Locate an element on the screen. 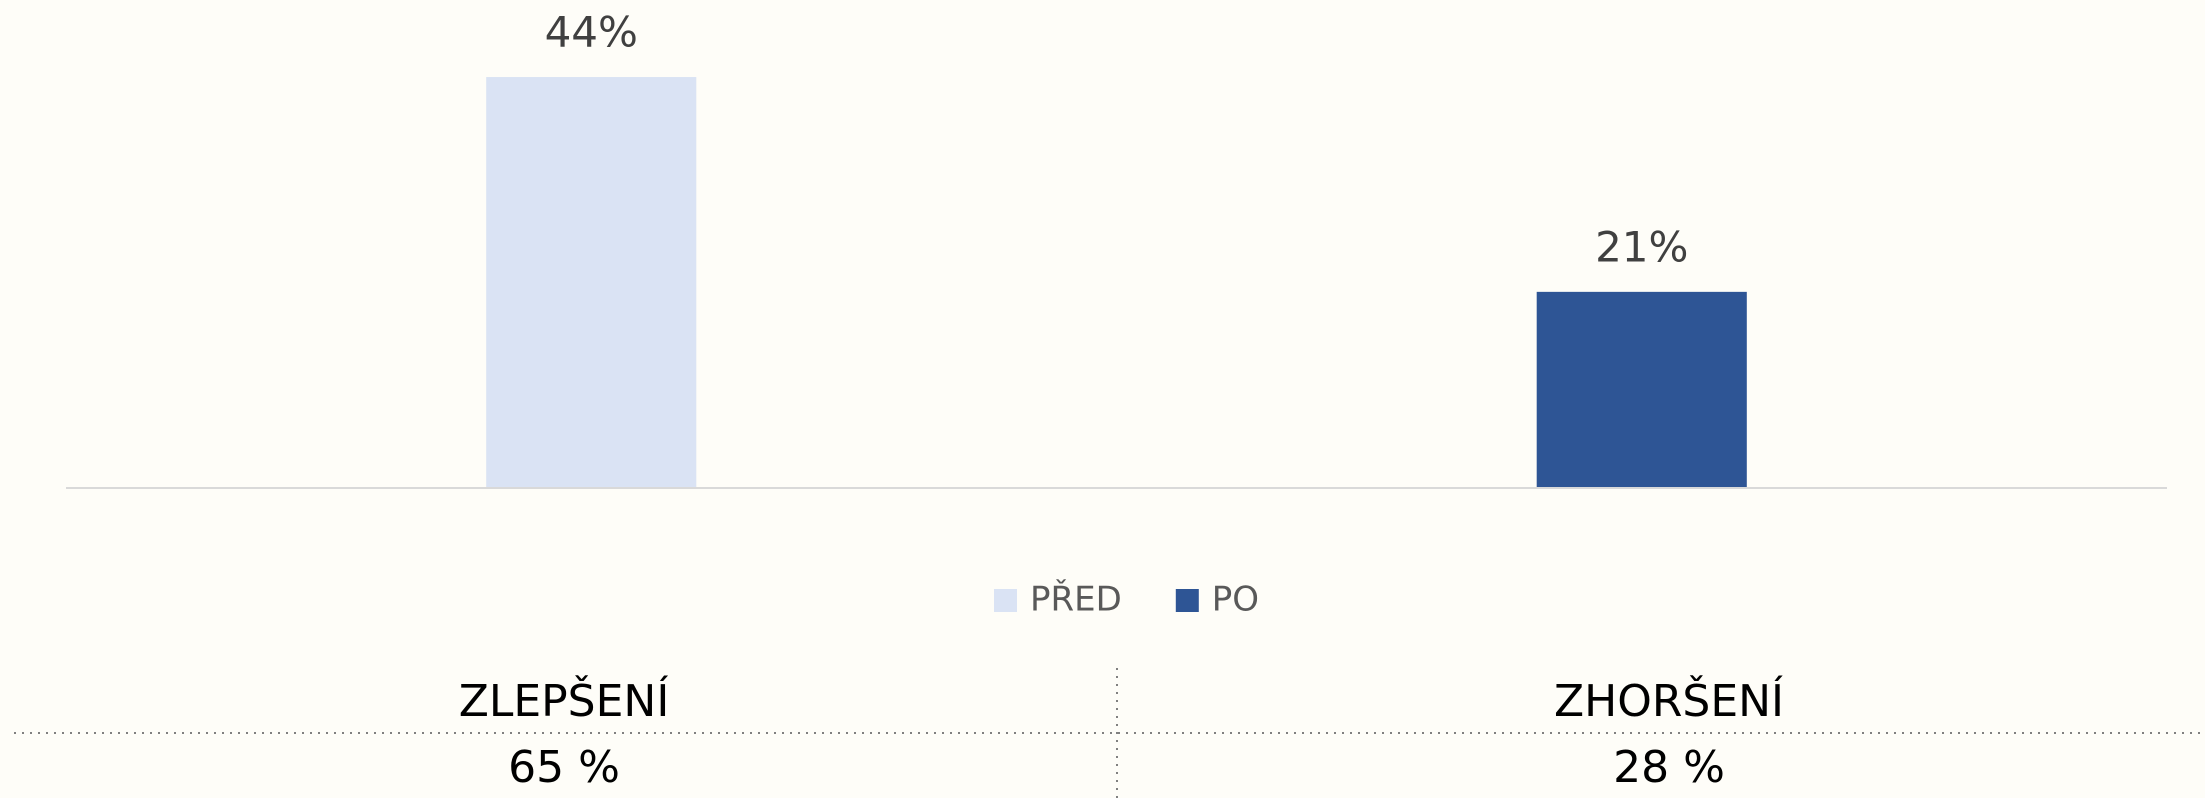 This screenshot has width=2205, height=798. summary-label: ZHORŠENÍ is located at coordinates (1669, 700).